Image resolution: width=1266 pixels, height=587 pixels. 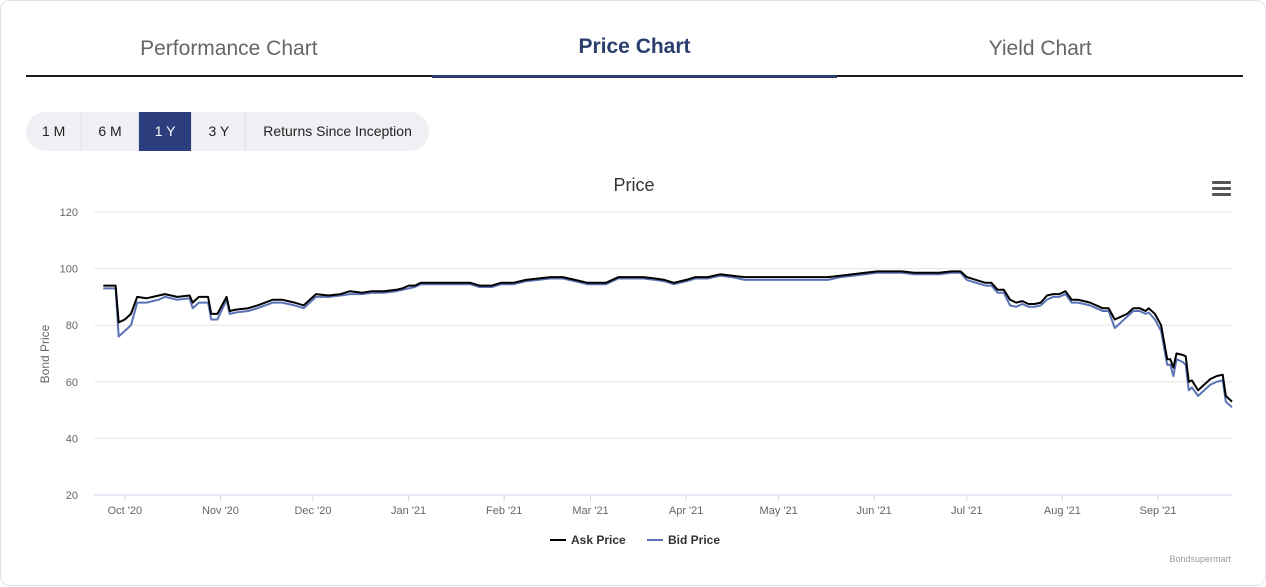 I want to click on x-tick-label: Jan '21, so click(x=408, y=511).